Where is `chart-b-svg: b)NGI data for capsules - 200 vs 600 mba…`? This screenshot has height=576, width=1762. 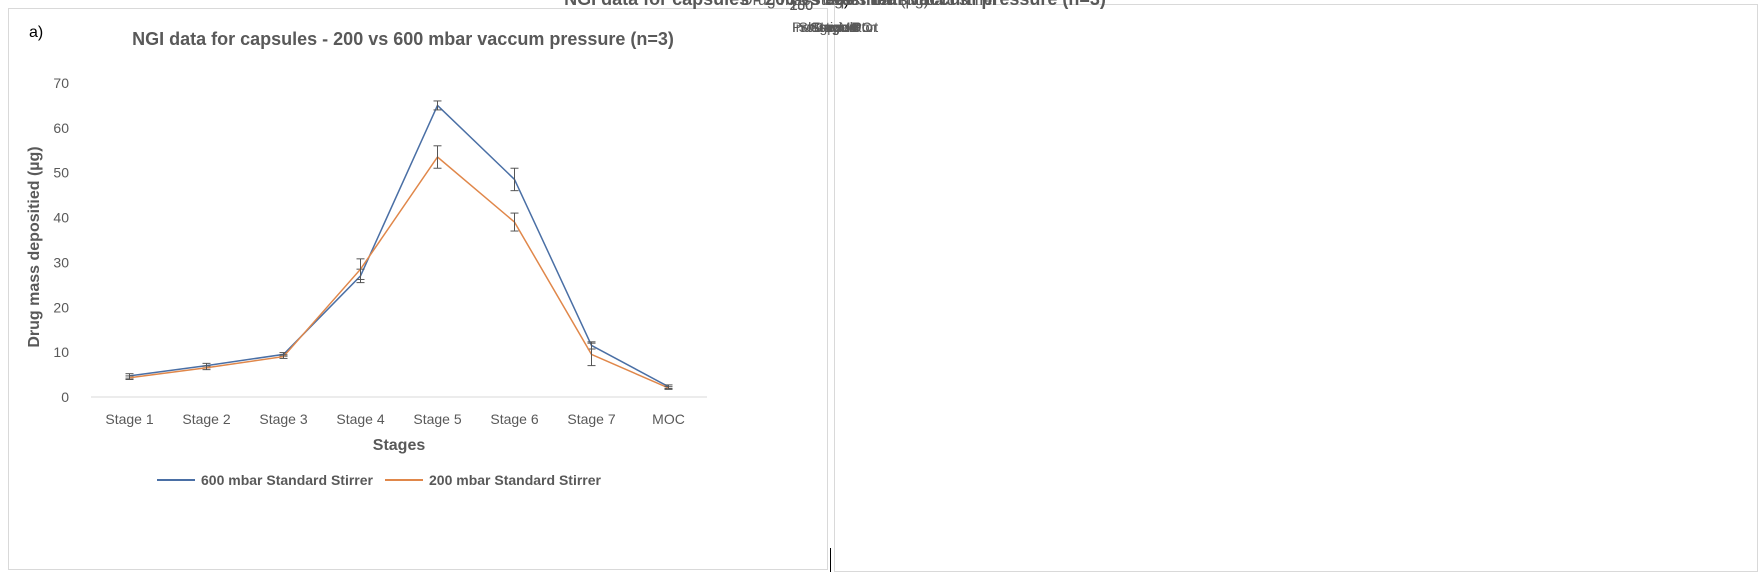
chart-b-svg: b)NGI data for capsules - 200 vs 600 mba… is located at coordinates (835, 17).